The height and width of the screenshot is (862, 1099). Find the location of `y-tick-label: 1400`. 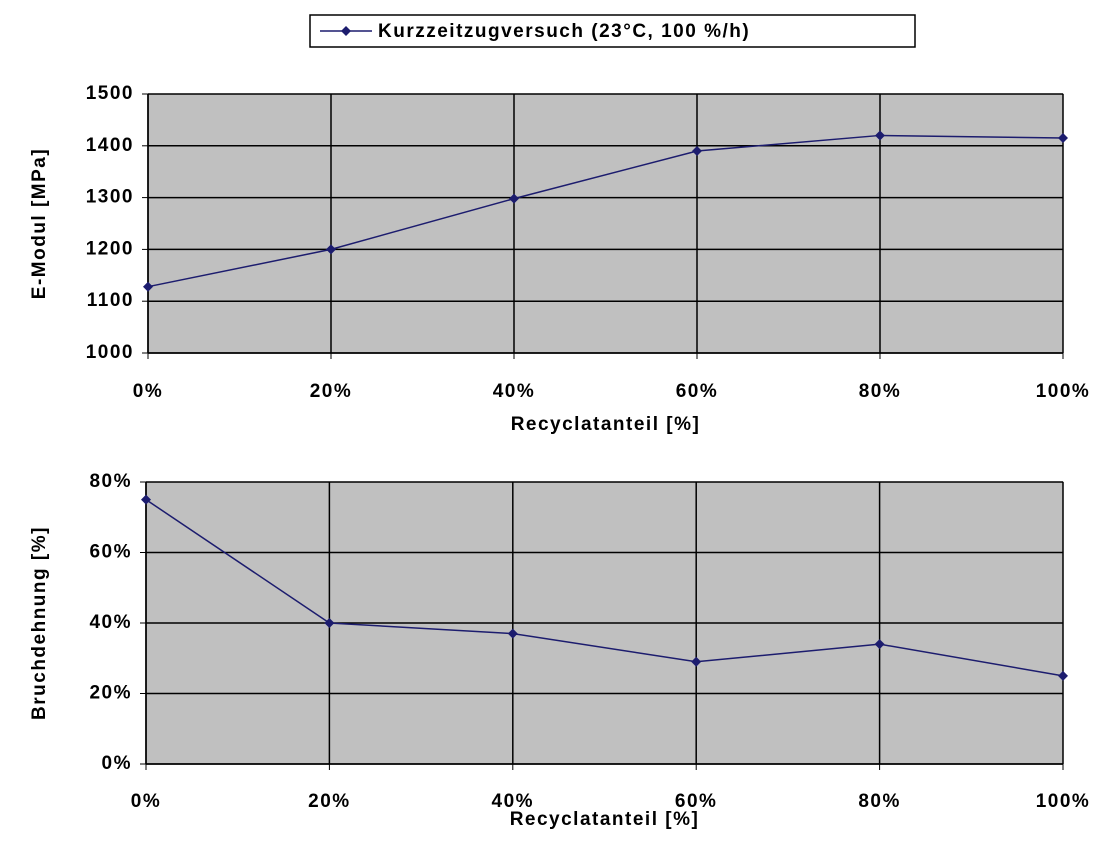

y-tick-label: 1400 is located at coordinates (110, 145).